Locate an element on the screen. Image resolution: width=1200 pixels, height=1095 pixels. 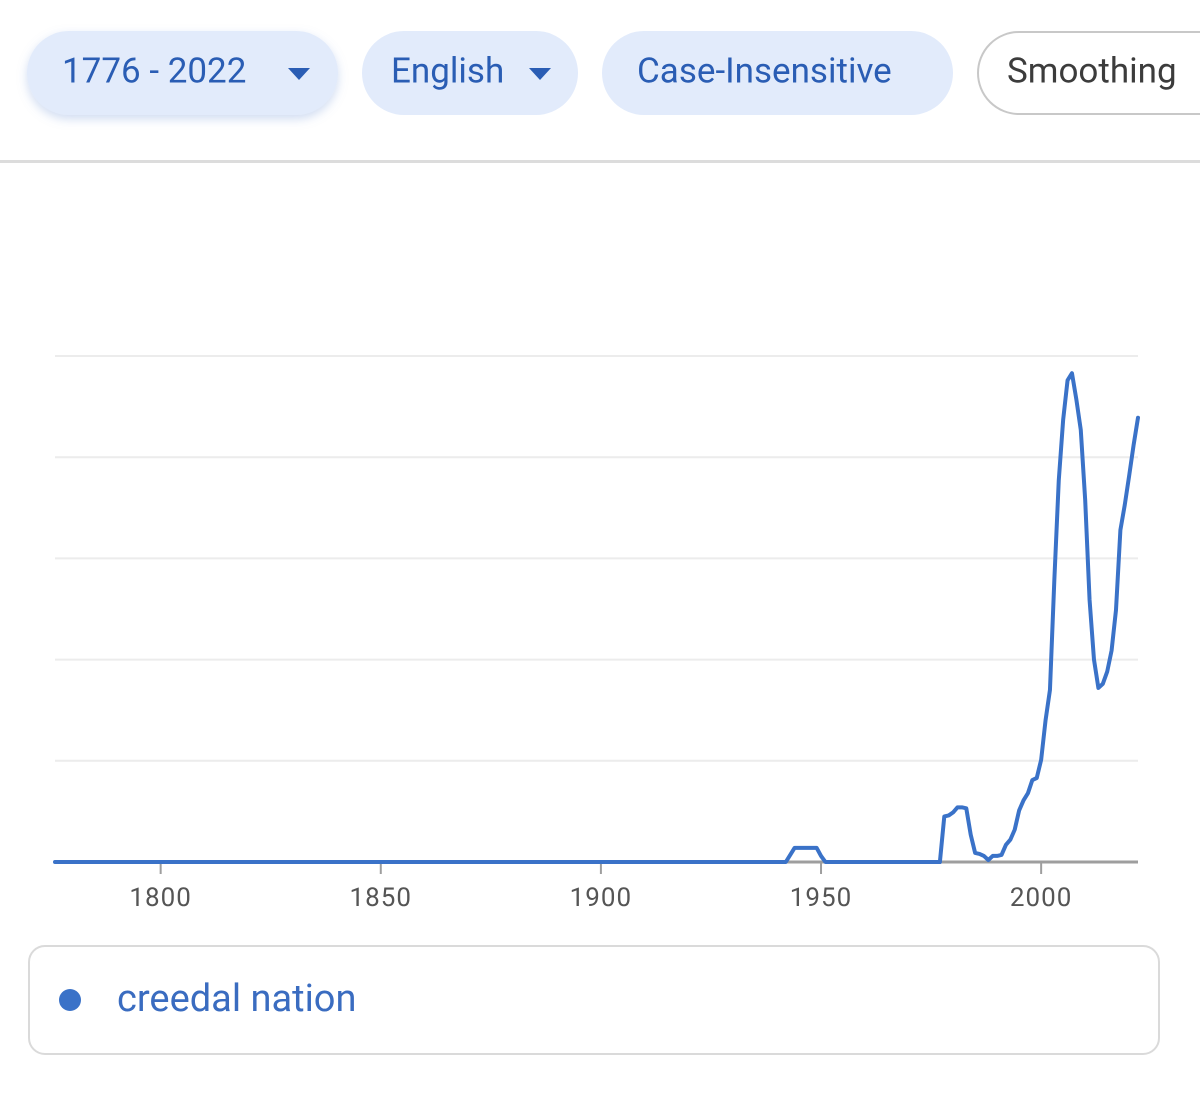
x-tick-label: 2000 is located at coordinates (1041, 898).